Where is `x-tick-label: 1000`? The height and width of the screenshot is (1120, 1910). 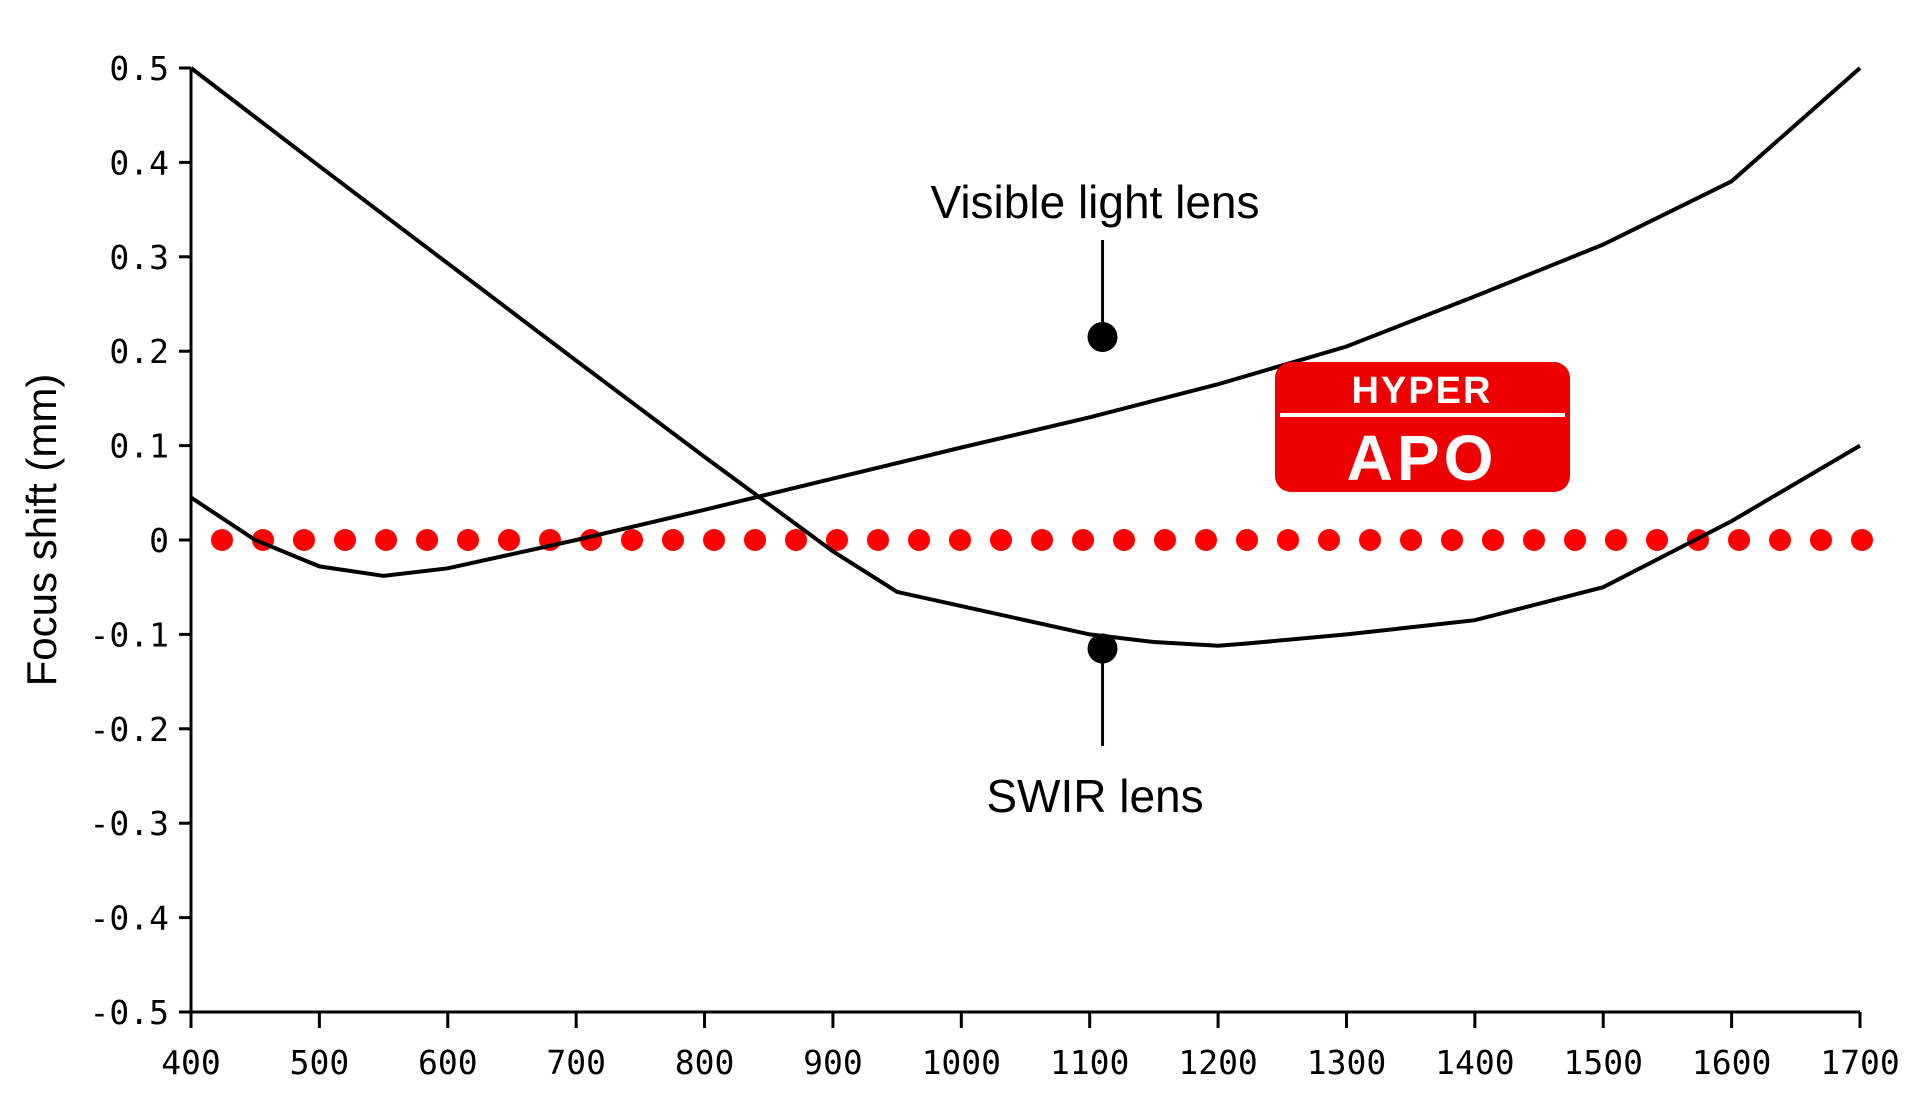 x-tick-label: 1000 is located at coordinates (961, 1062).